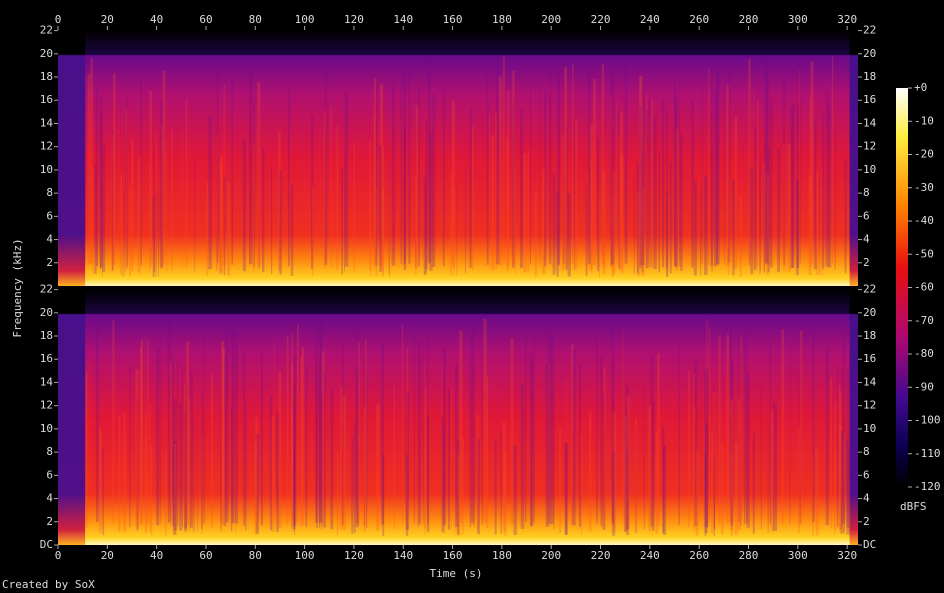 The height and width of the screenshot is (593, 944). Describe the element at coordinates (107, 555) in the screenshot. I see `x-tick-label: 20` at that location.